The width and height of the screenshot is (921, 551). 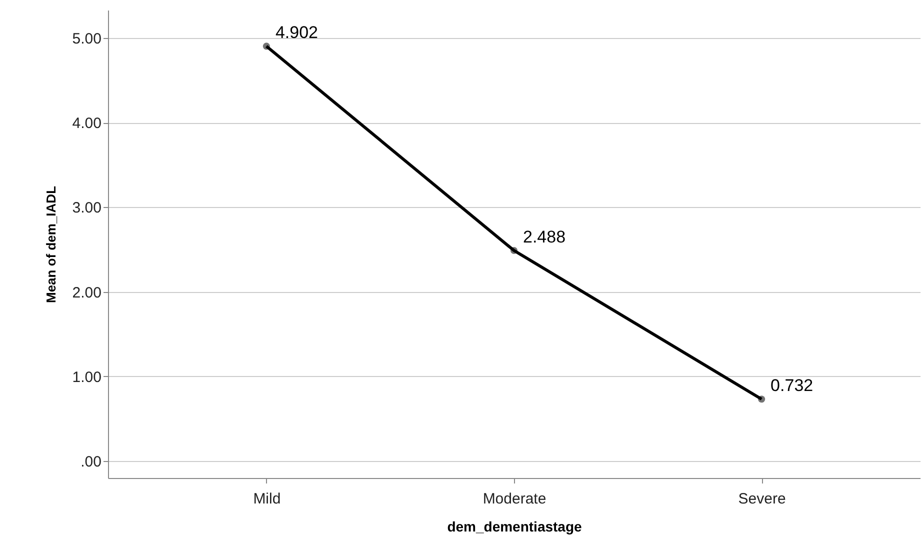 What do you see at coordinates (91, 462) in the screenshot?
I see `y-tick-label: .00` at bounding box center [91, 462].